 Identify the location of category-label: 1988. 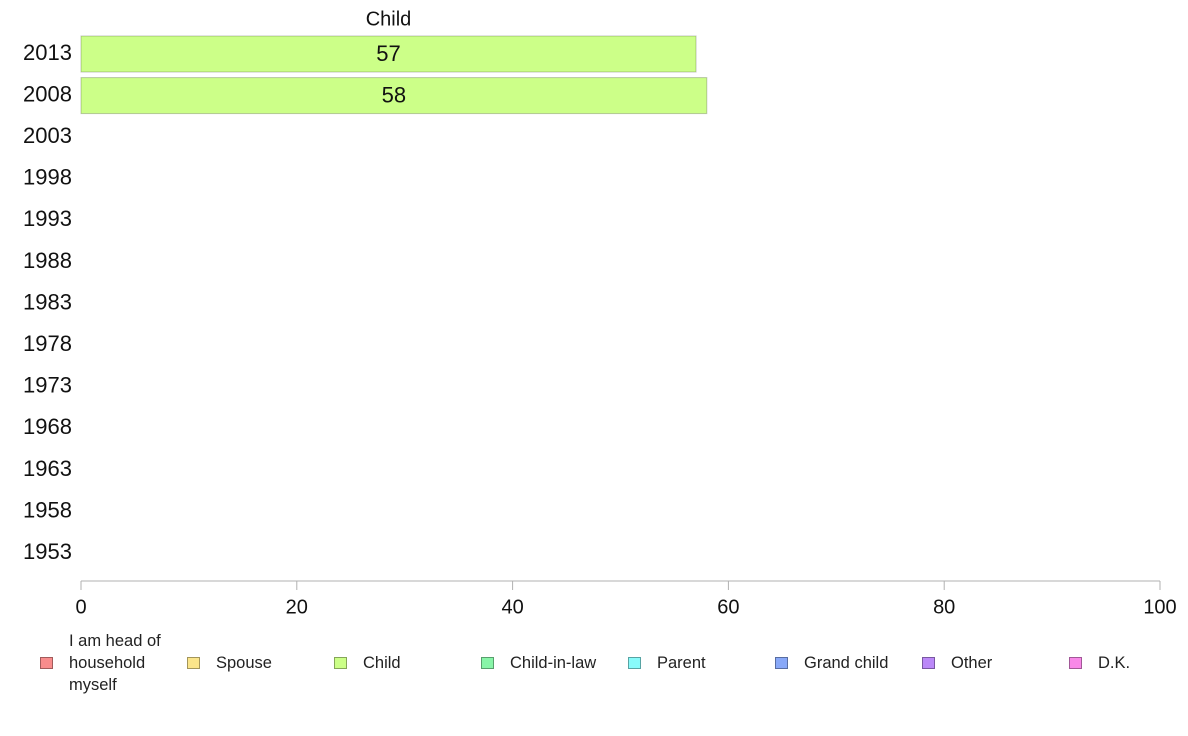
(47, 260).